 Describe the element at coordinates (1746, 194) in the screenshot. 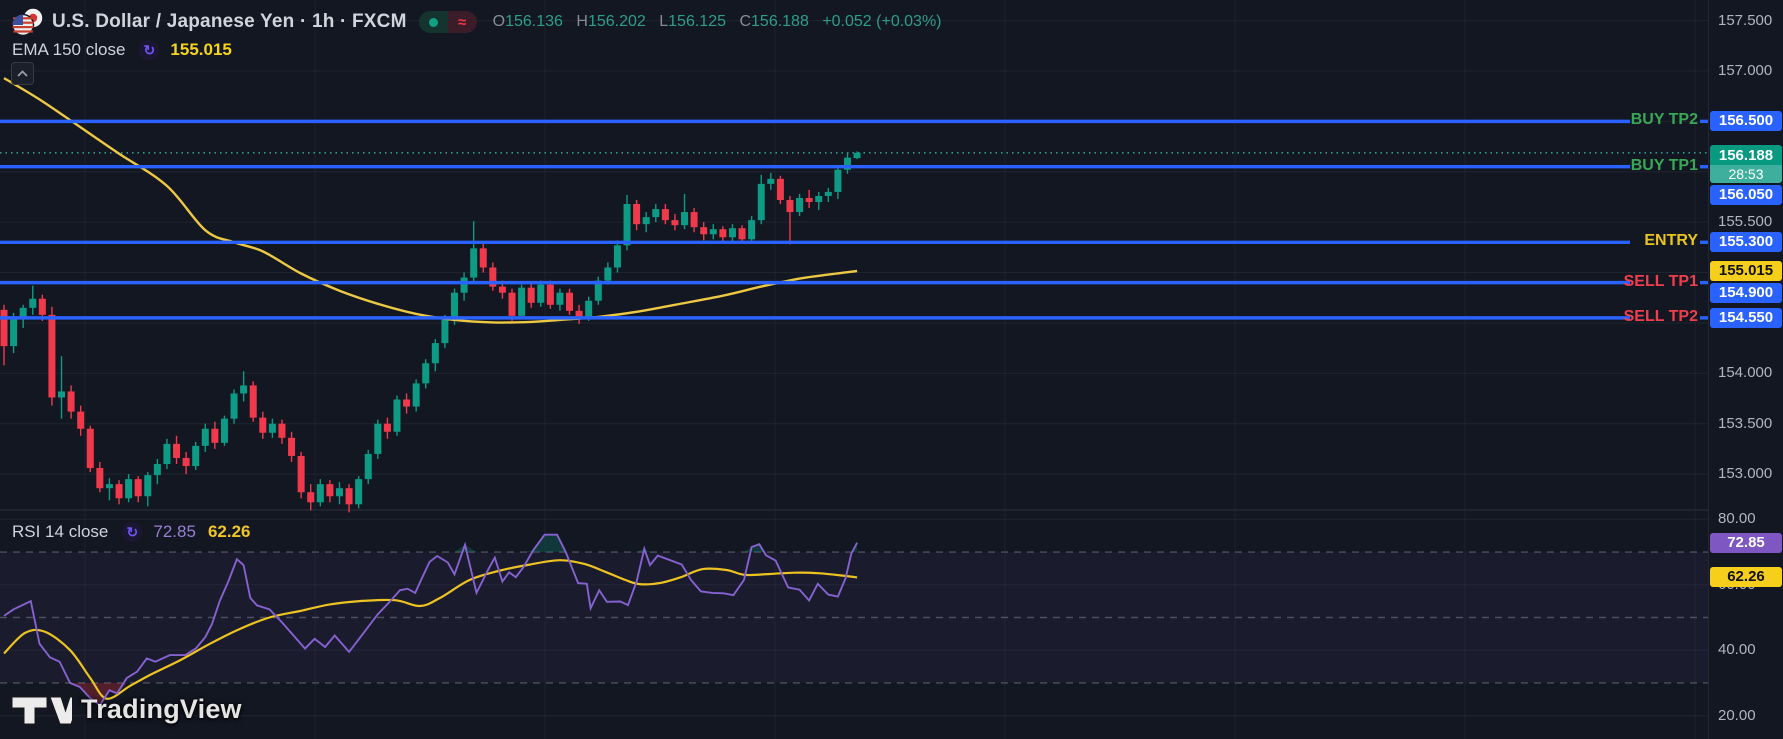

I see `price-level-badge: 156.050` at that location.